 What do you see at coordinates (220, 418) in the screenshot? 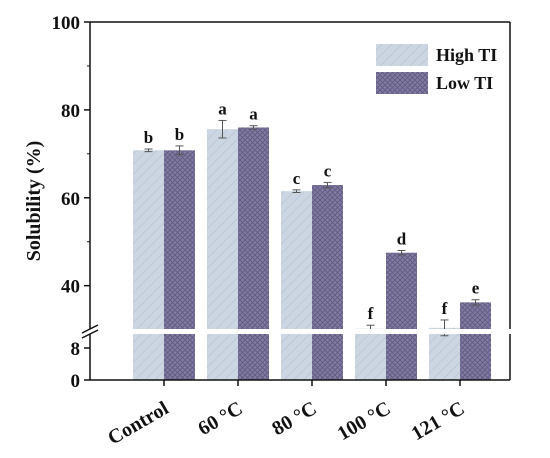
I see `x-category-label: 60 °C` at bounding box center [220, 418].